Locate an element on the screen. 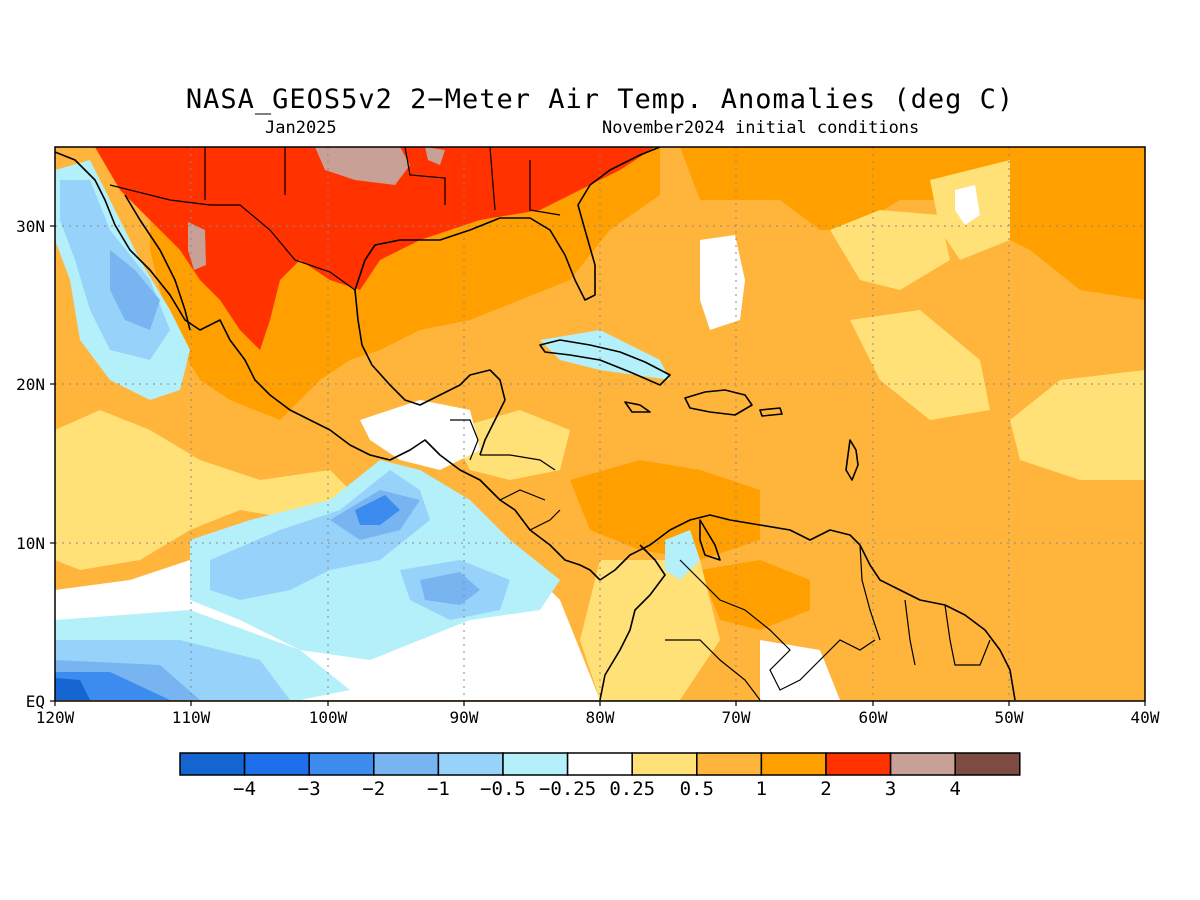  x-tick-label: 110W is located at coordinates (191, 717).